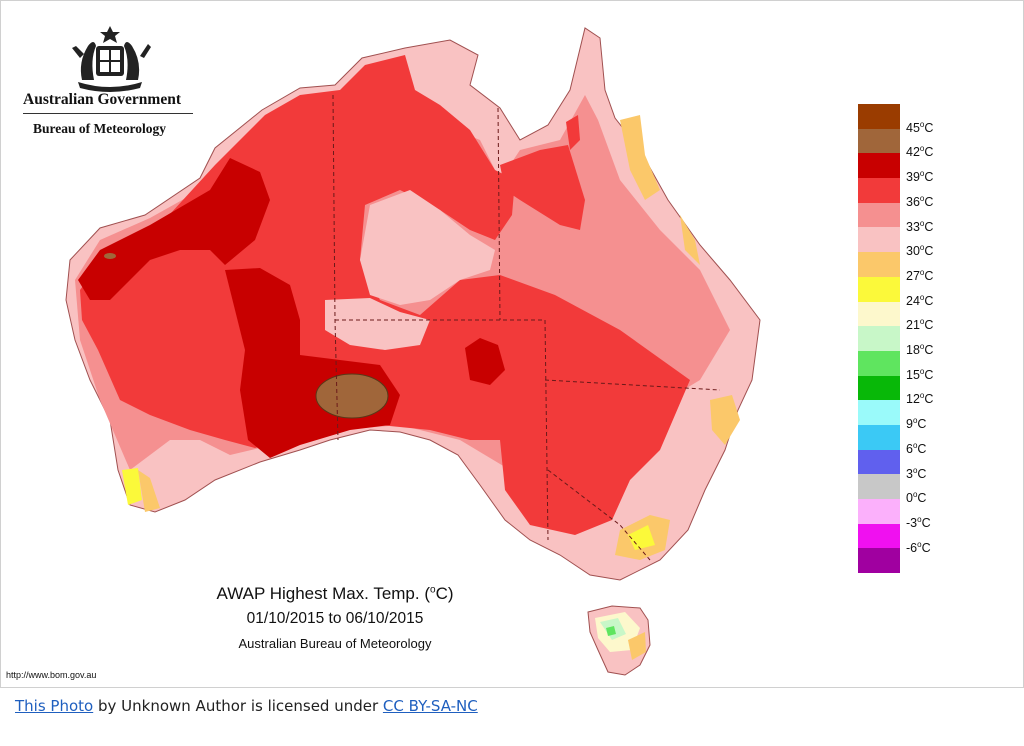 The height and width of the screenshot is (746, 1024). What do you see at coordinates (430, 706) in the screenshot?
I see `license-link: CC BY-SA-NC` at bounding box center [430, 706].